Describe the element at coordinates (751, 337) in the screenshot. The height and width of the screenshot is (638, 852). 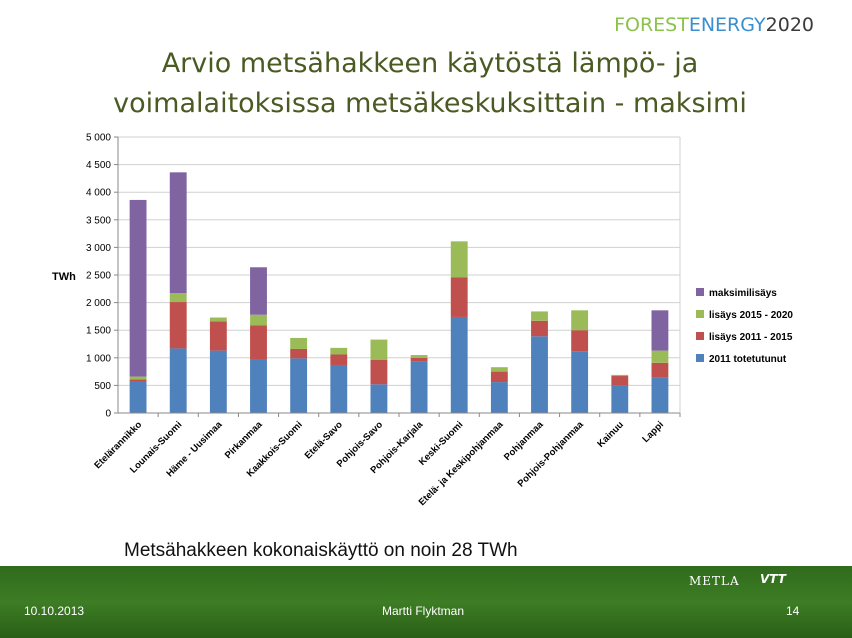
I see `legend-label: lisäys 2011 - 2015` at that location.